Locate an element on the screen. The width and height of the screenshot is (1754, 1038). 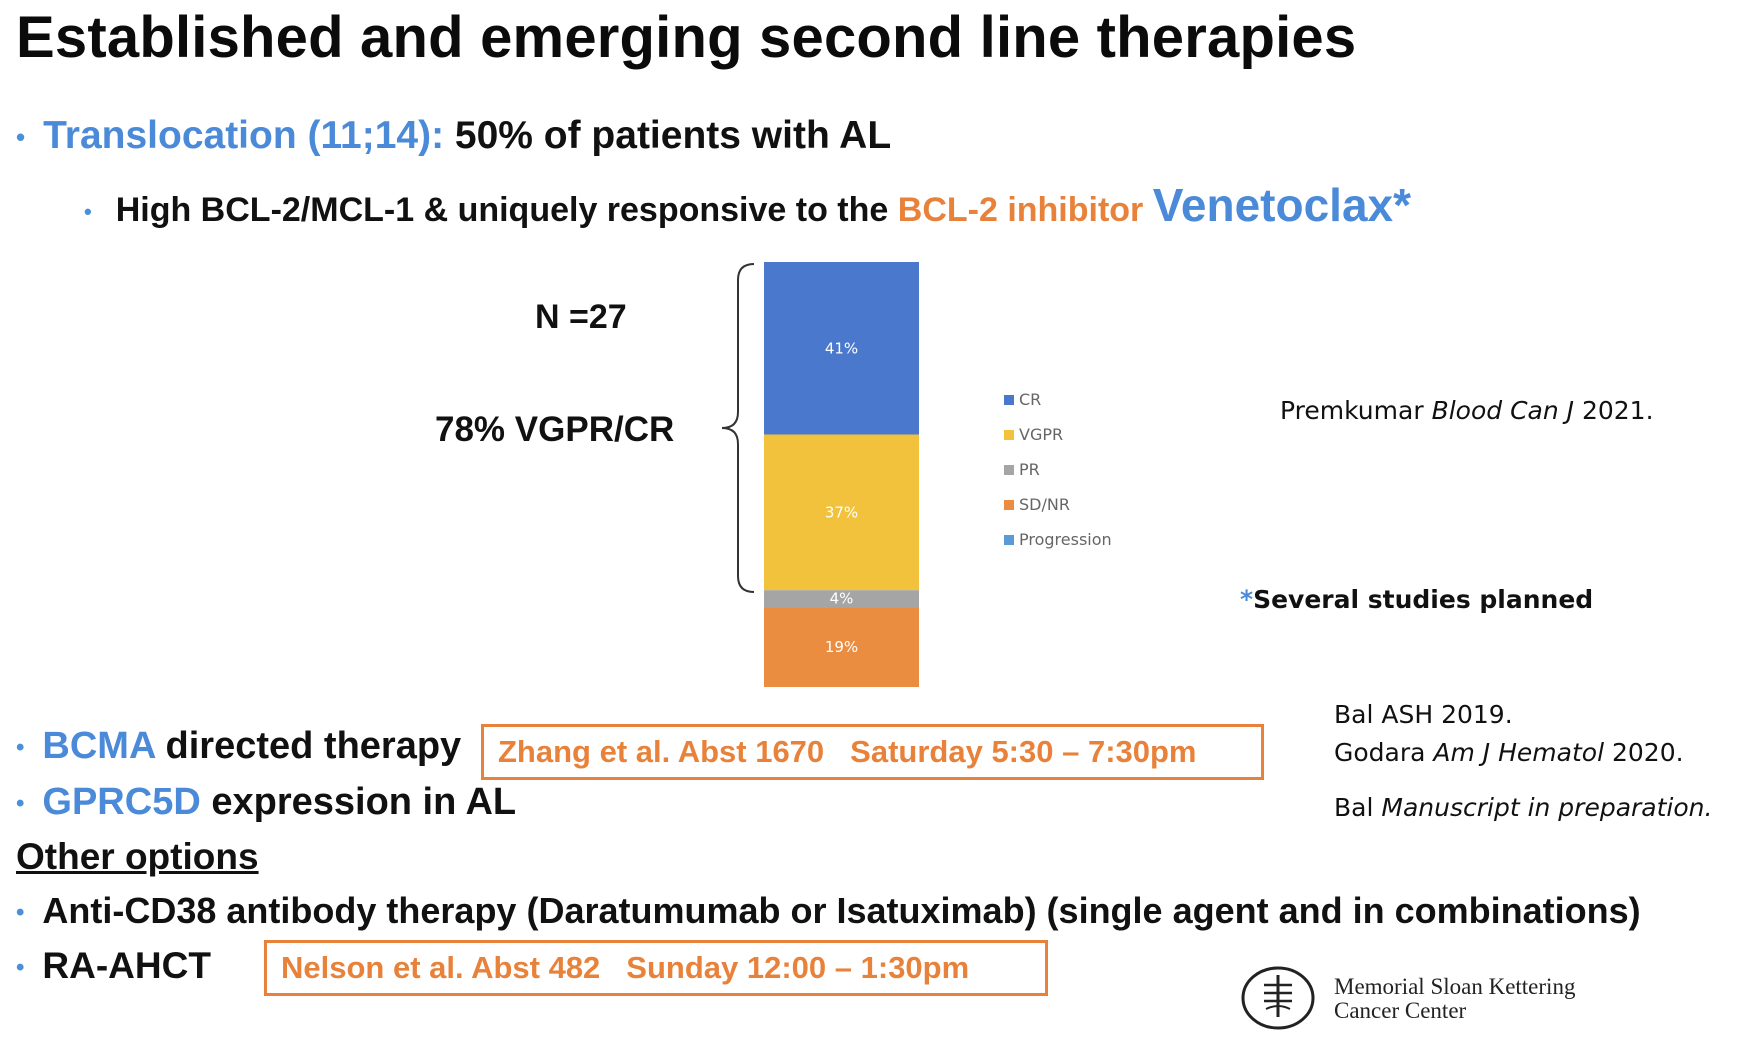
legend-item-pr: PR is located at coordinates (1022, 469).